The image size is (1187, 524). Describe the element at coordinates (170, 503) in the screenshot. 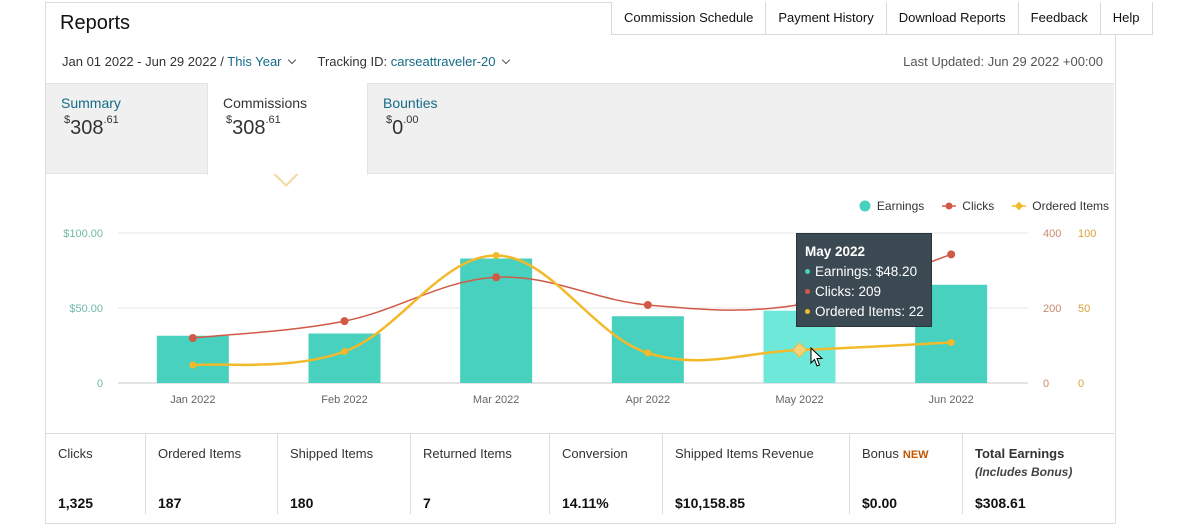

I see `stat-value: 187` at that location.